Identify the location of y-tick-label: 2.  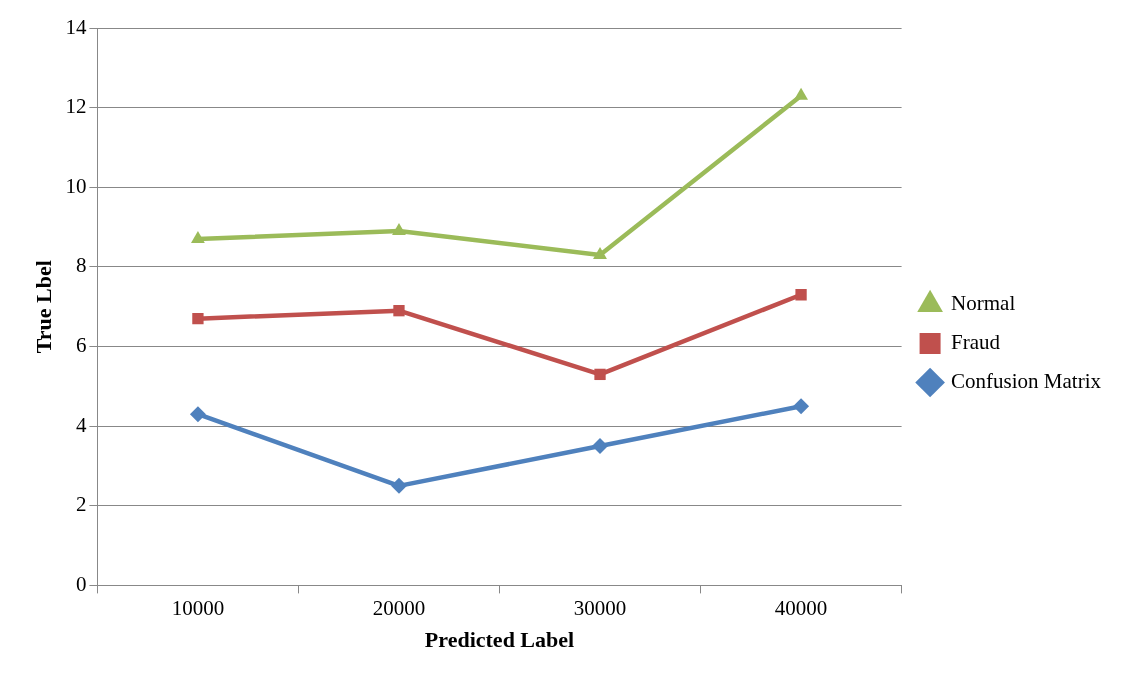
(81, 504).